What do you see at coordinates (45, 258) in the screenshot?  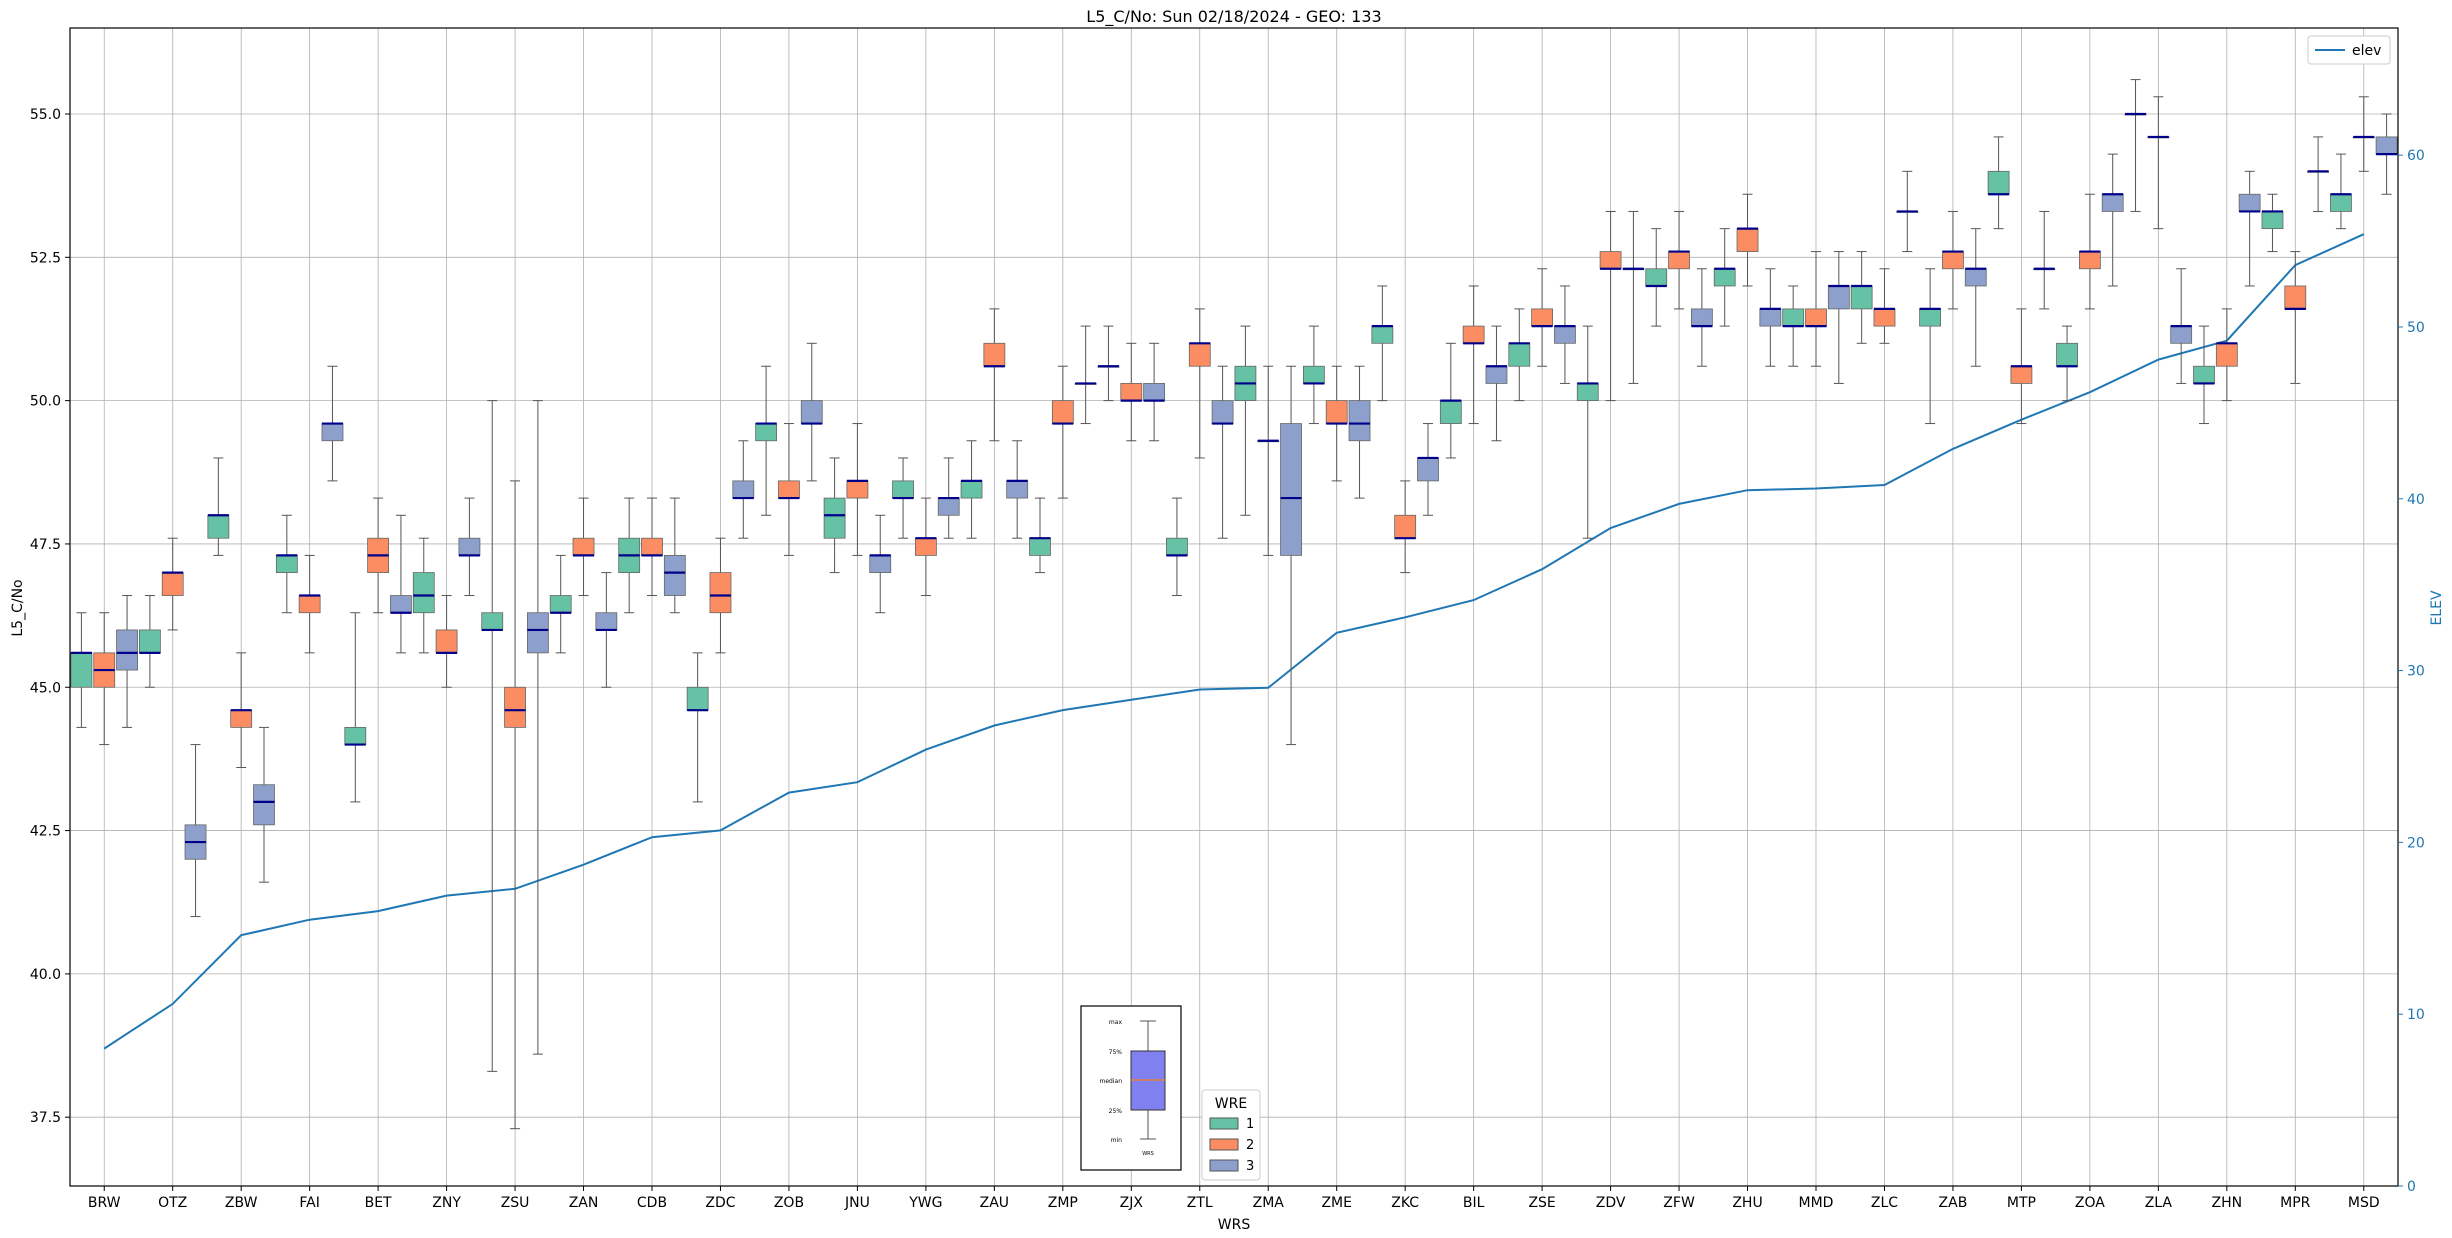 I see `y-tick-label: 52.5` at bounding box center [45, 258].